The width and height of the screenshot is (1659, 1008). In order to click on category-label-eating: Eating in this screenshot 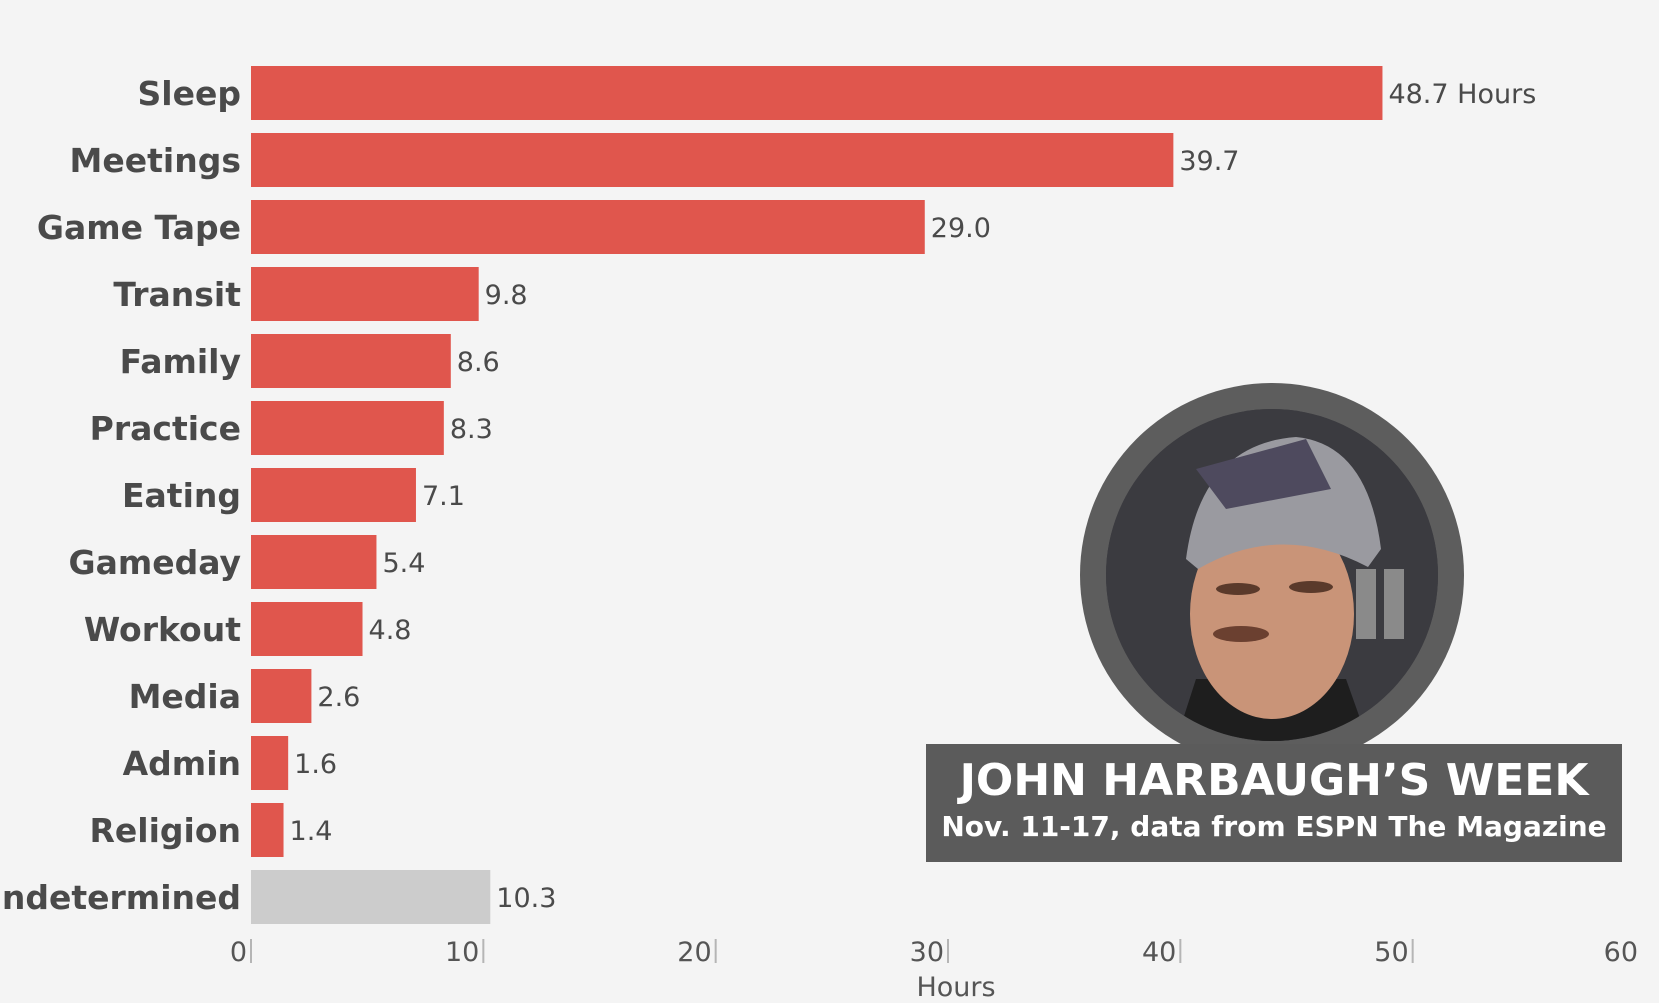, I will do `click(181, 495)`.